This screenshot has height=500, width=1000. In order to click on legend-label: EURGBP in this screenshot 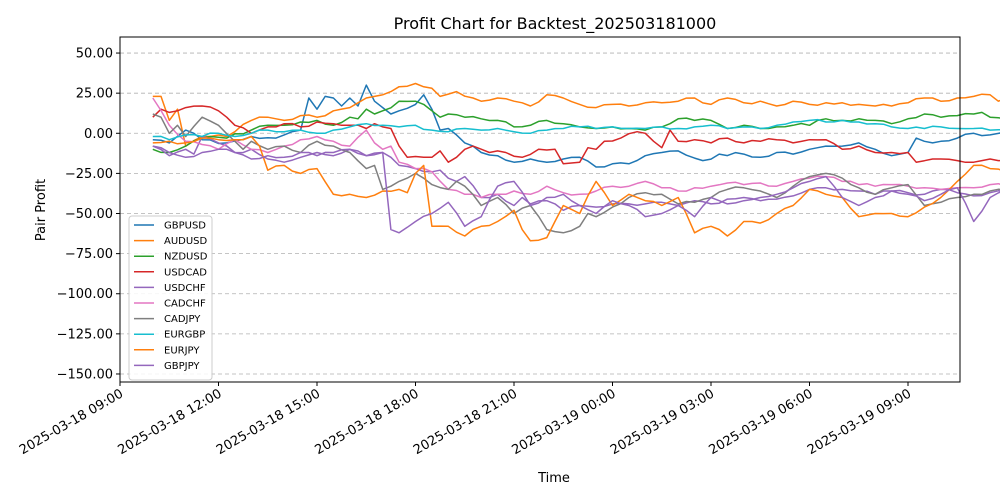, I will do `click(184, 335)`.